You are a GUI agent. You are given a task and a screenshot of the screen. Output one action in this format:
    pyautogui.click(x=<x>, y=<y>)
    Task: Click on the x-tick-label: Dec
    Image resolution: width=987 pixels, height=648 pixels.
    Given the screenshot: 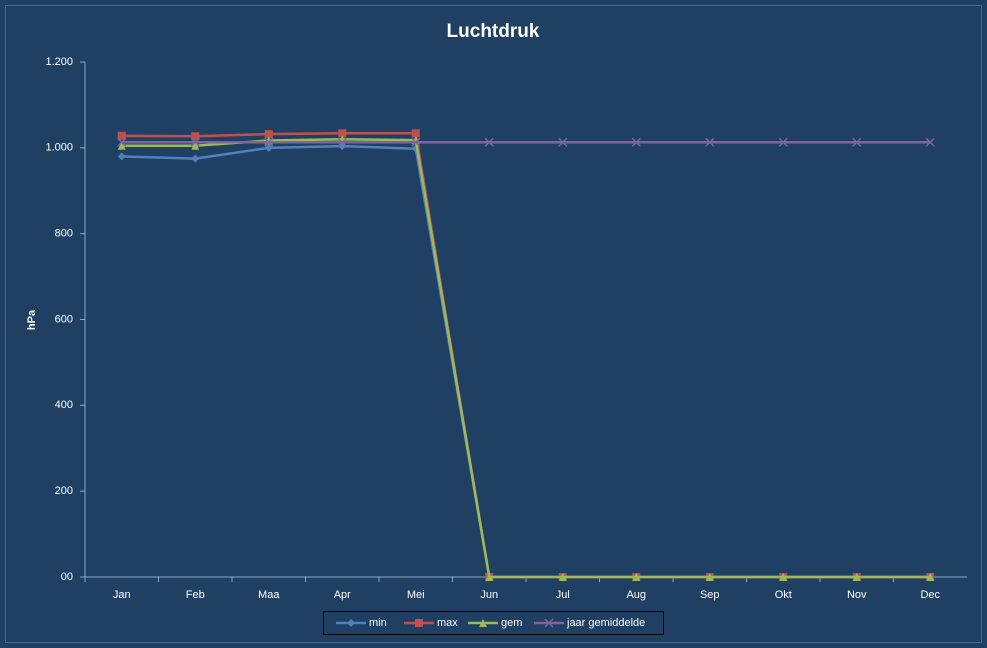 What is the action you would take?
    pyautogui.click(x=930, y=595)
    